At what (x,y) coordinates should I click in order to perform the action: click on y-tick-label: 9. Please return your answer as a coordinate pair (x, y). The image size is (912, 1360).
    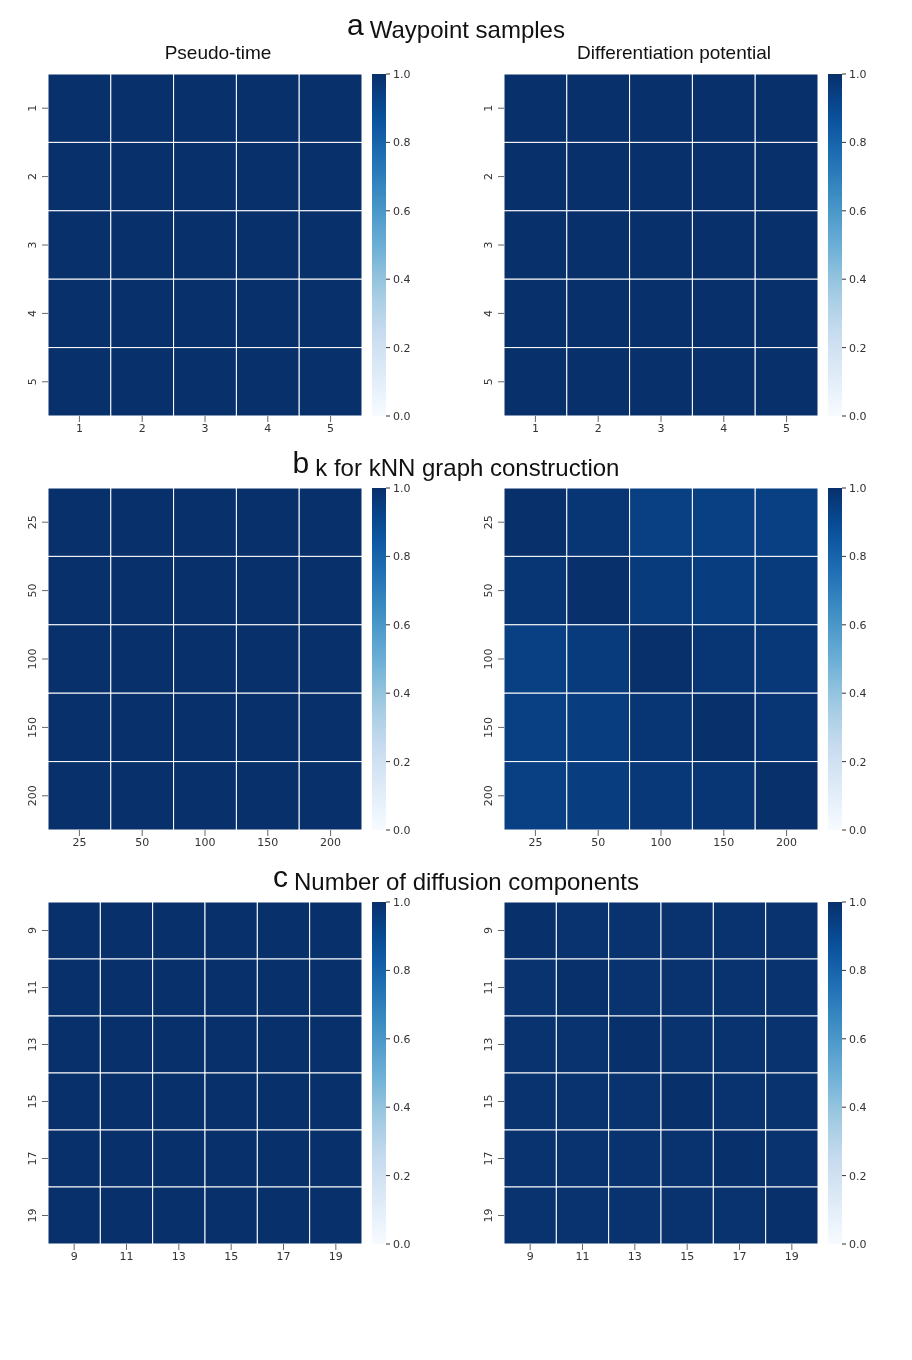
    Looking at the image, I should click on (32, 930).